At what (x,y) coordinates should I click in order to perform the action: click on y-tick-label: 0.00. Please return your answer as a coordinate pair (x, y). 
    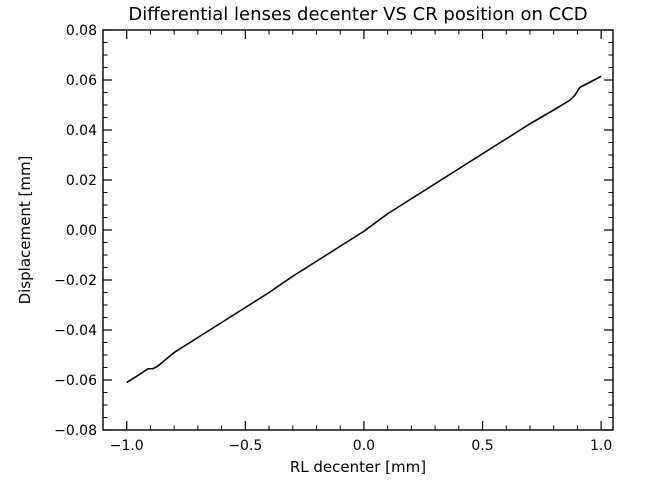
    Looking at the image, I should click on (81, 231).